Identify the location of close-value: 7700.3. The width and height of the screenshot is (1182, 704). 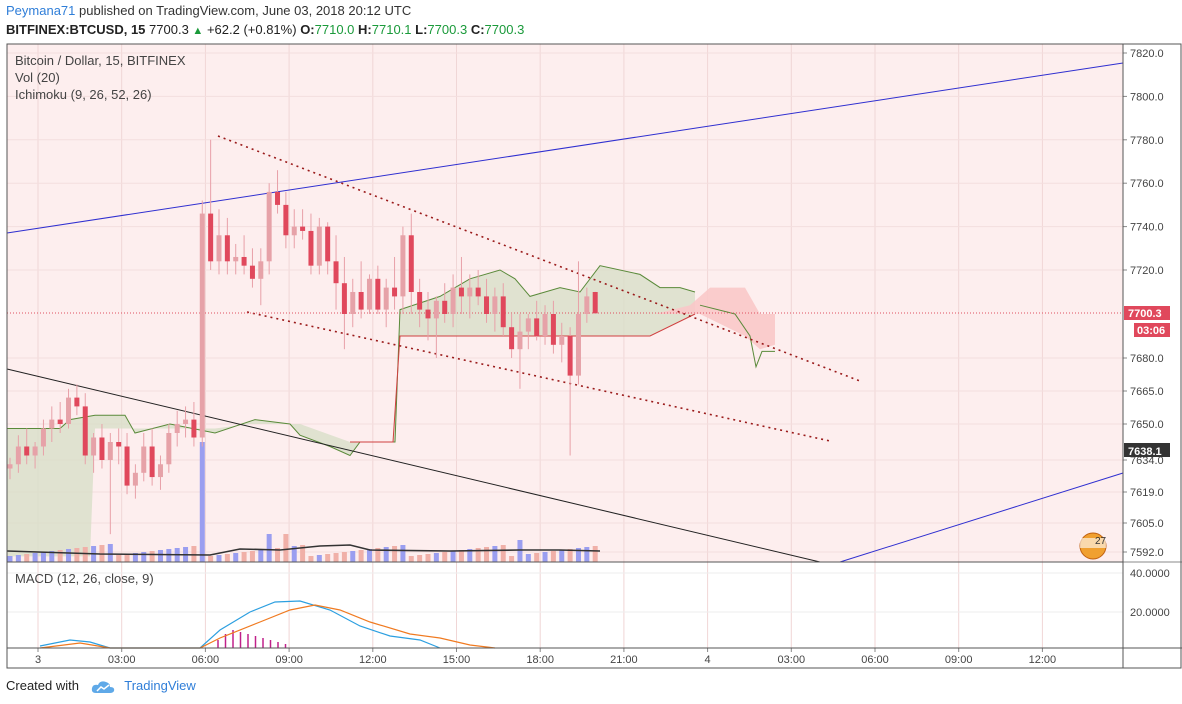
(504, 29).